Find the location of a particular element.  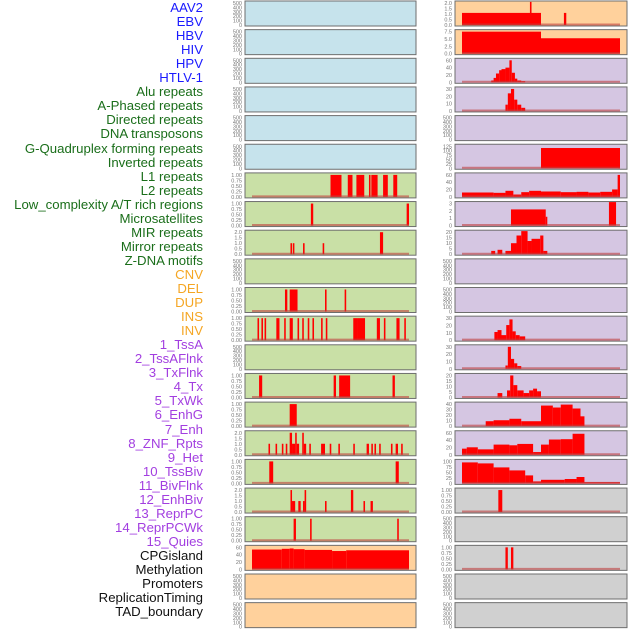

track-label: HBV is located at coordinates (189, 36).